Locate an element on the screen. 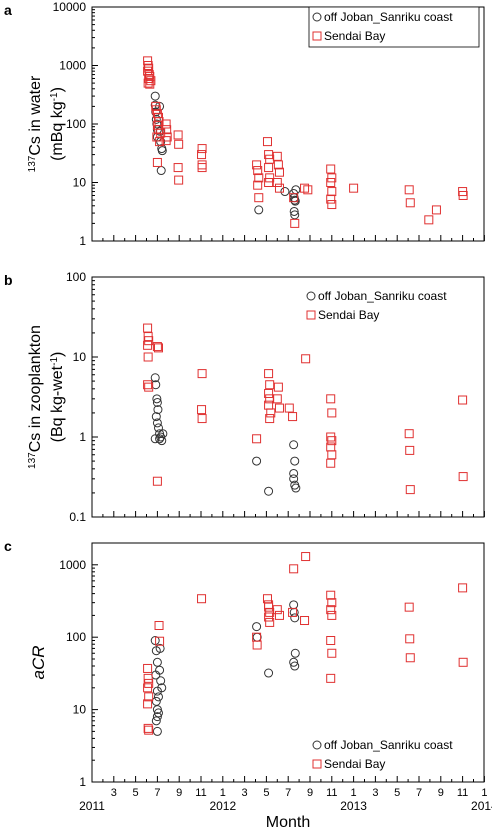  legend-label: Sendai Bay is located at coordinates (354, 764).